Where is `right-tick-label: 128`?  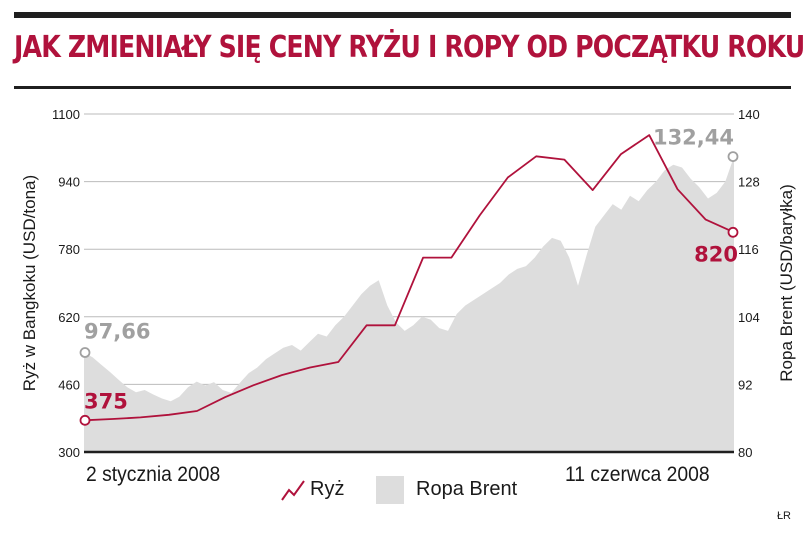 right-tick-label: 128 is located at coordinates (749, 182).